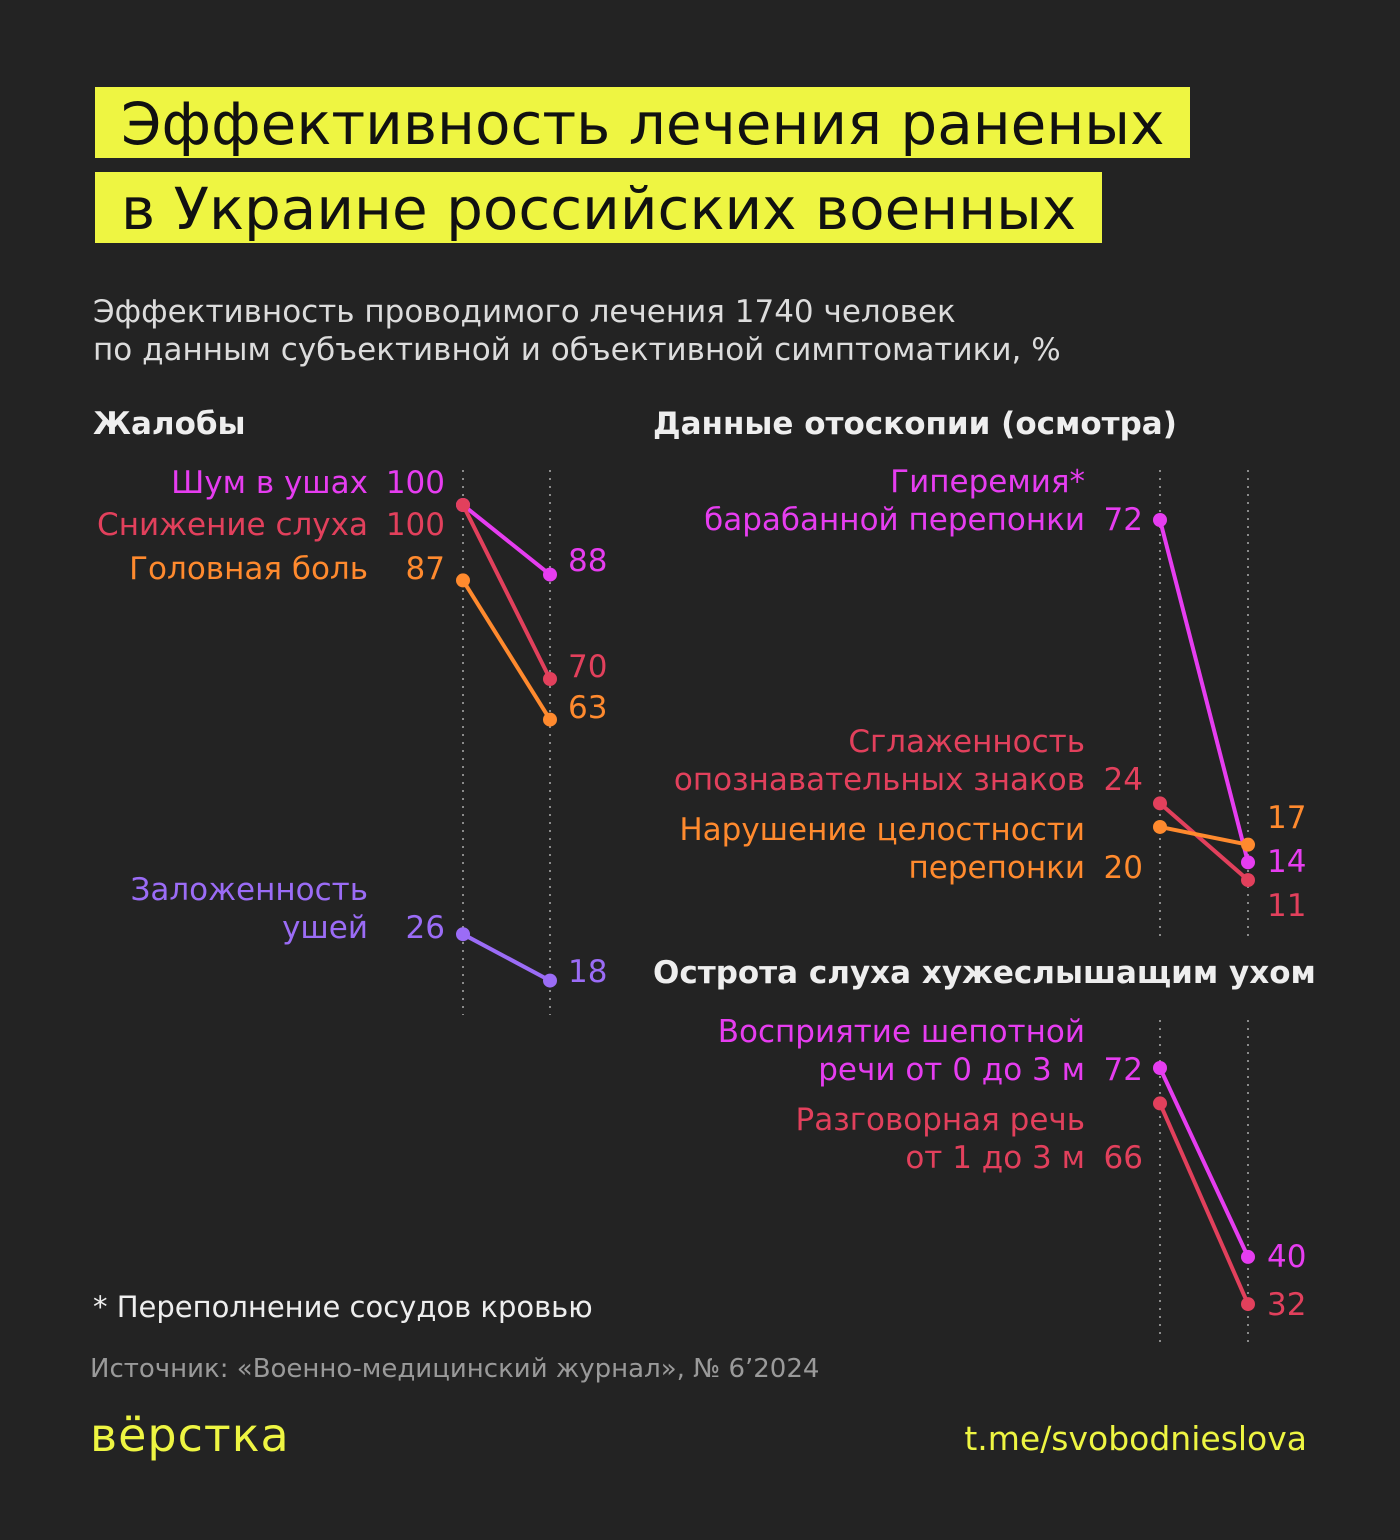  I want to click on logo: вёрстка, so click(190, 1435).